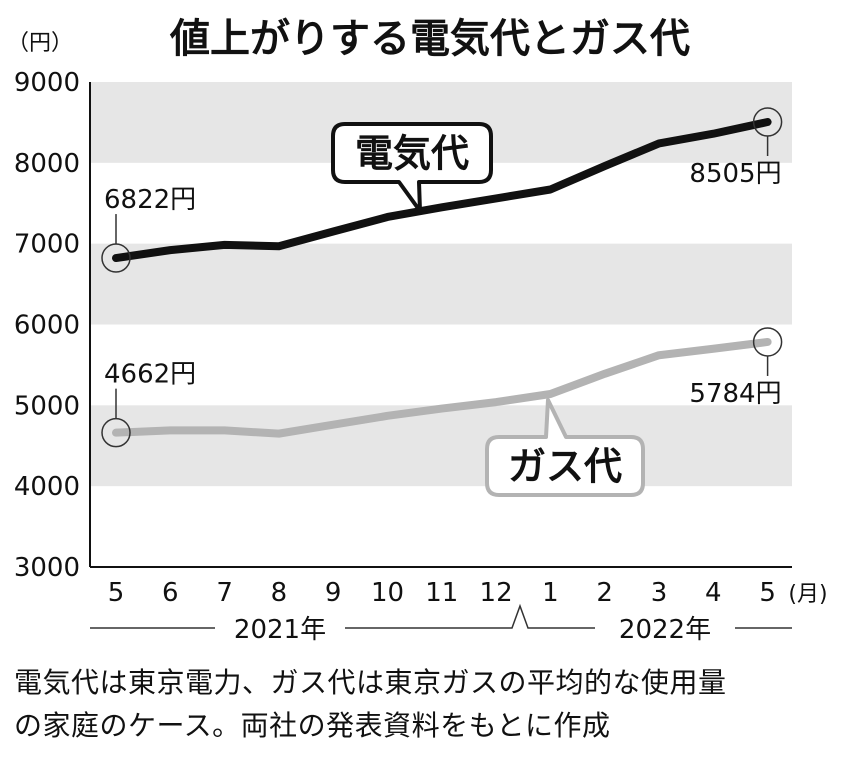 This screenshot has height=760, width=846. I want to click on y-tick-label: 7000, so click(47, 245).